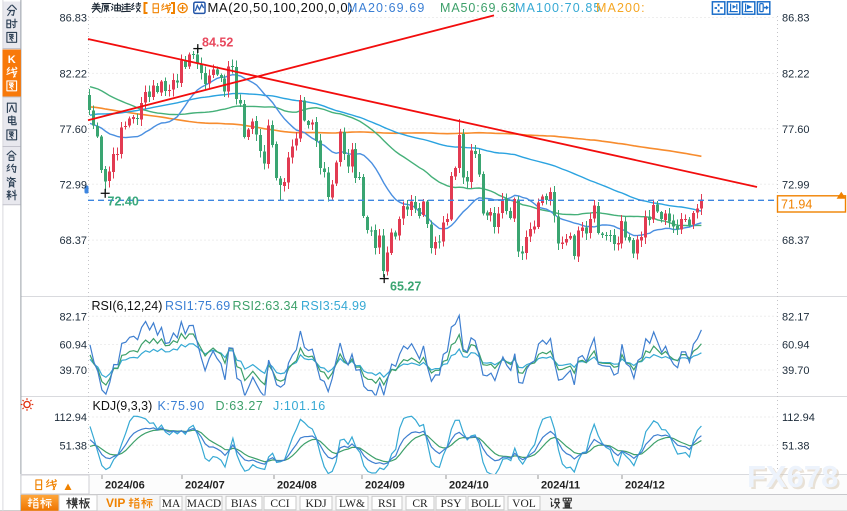 The image size is (847, 511). Describe the element at coordinates (387, 504) in the screenshot. I see `svg-text: RSI` at that location.